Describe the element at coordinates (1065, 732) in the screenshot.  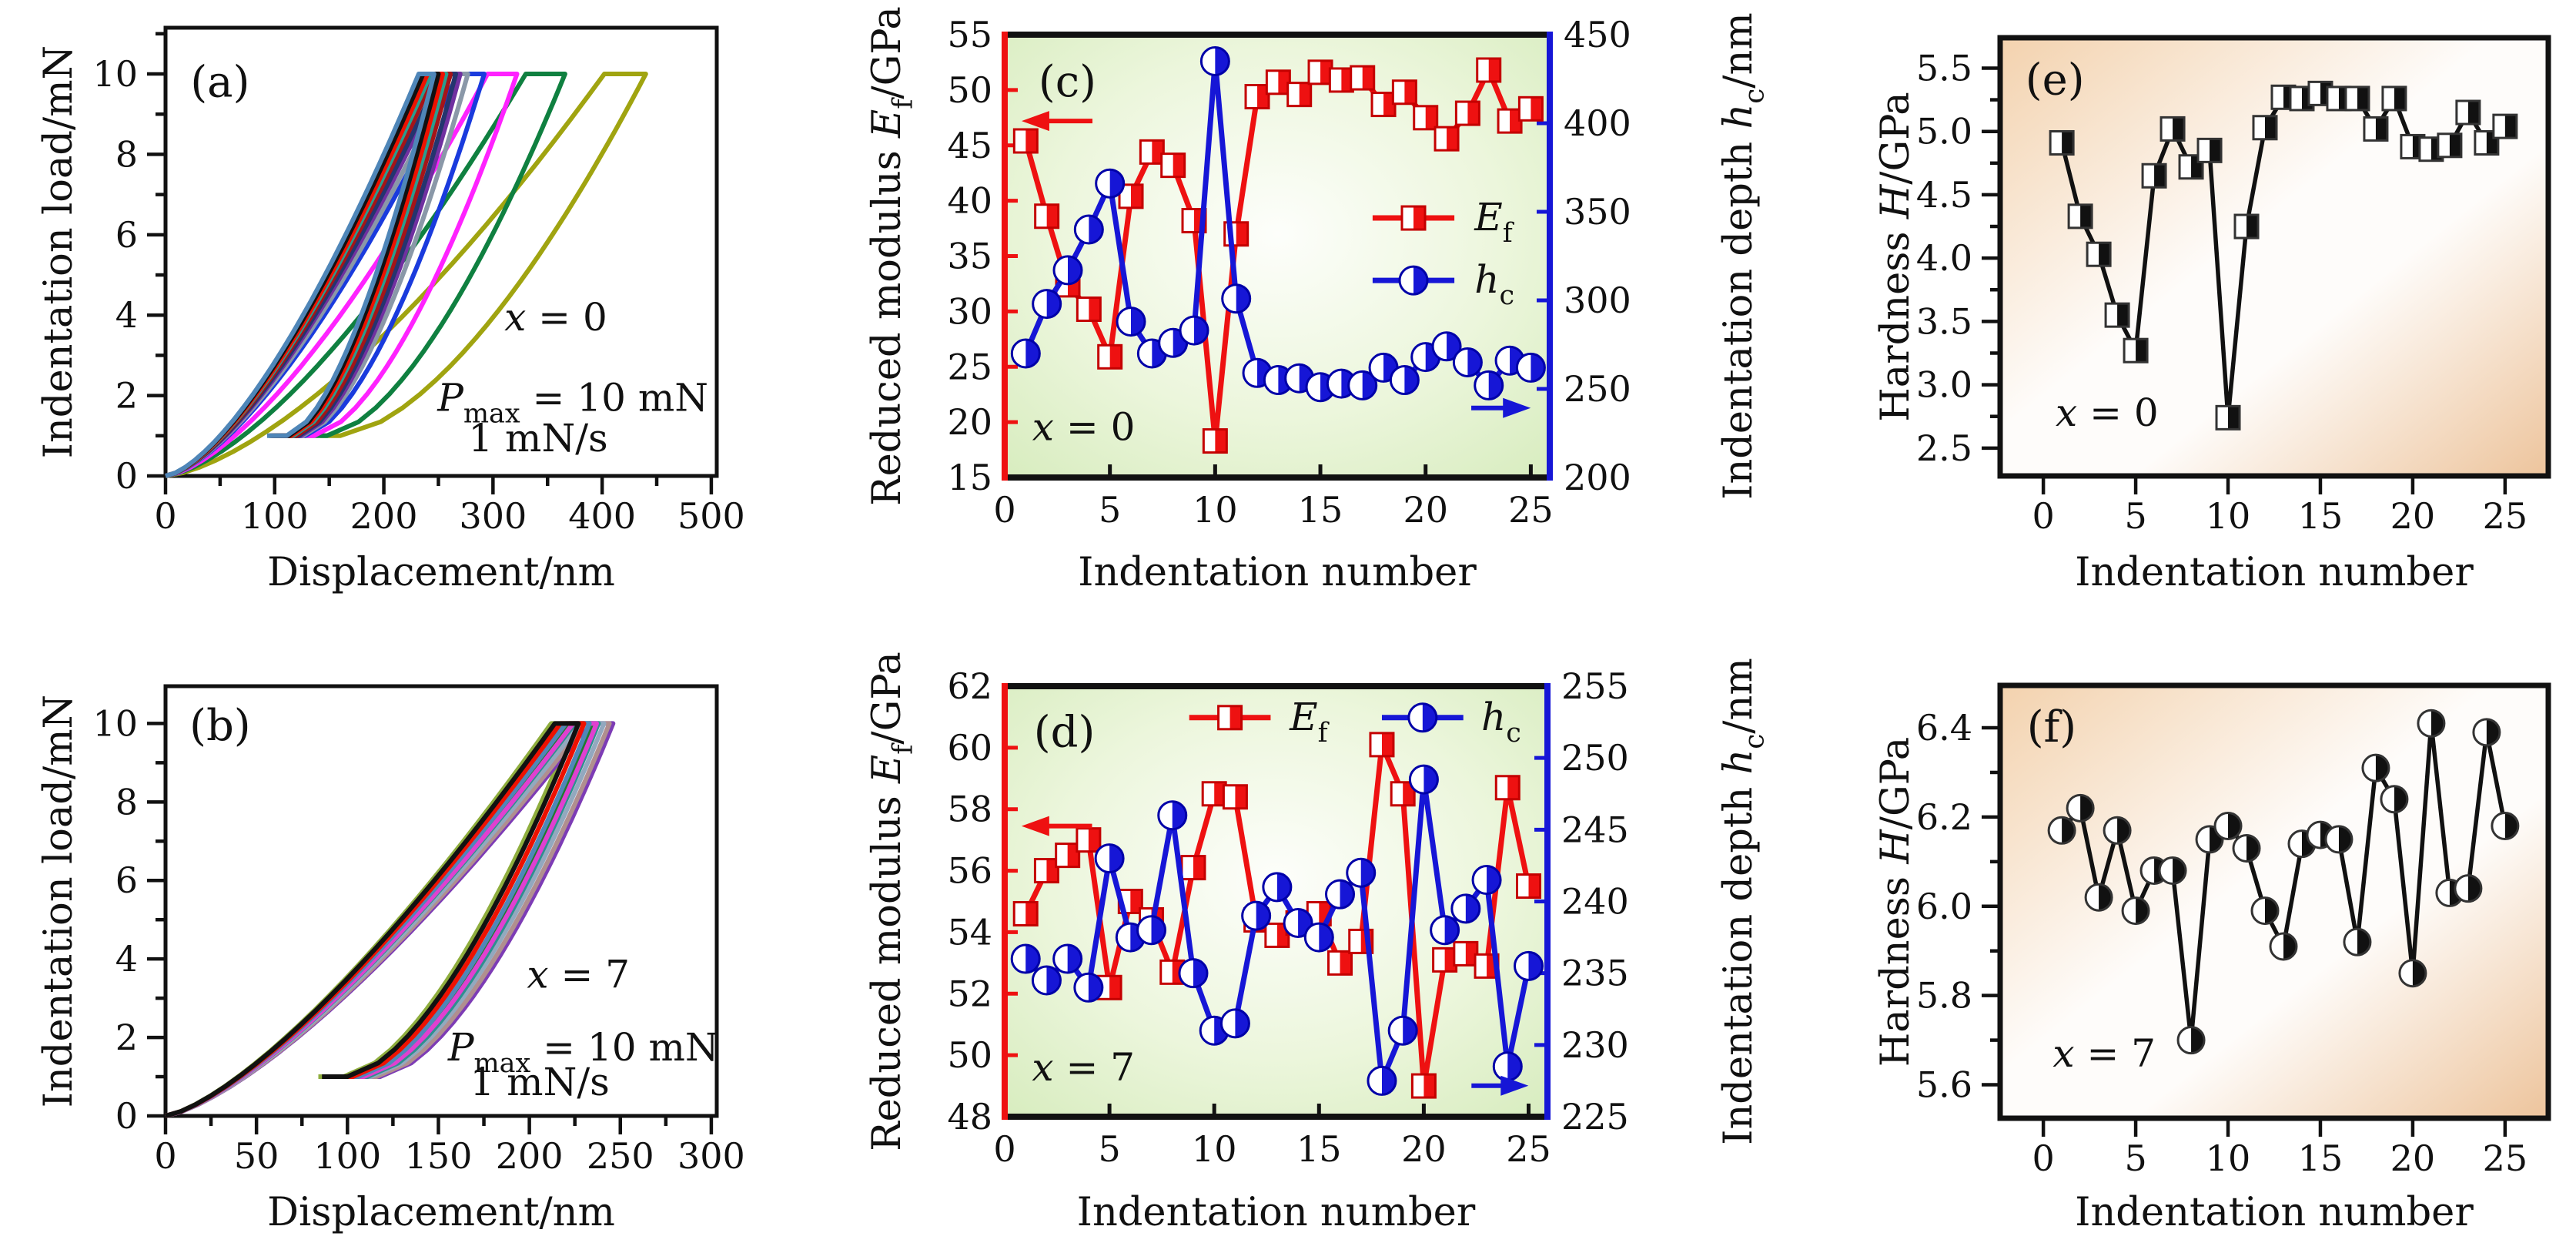
I see `panel-letter: (d)` at that location.